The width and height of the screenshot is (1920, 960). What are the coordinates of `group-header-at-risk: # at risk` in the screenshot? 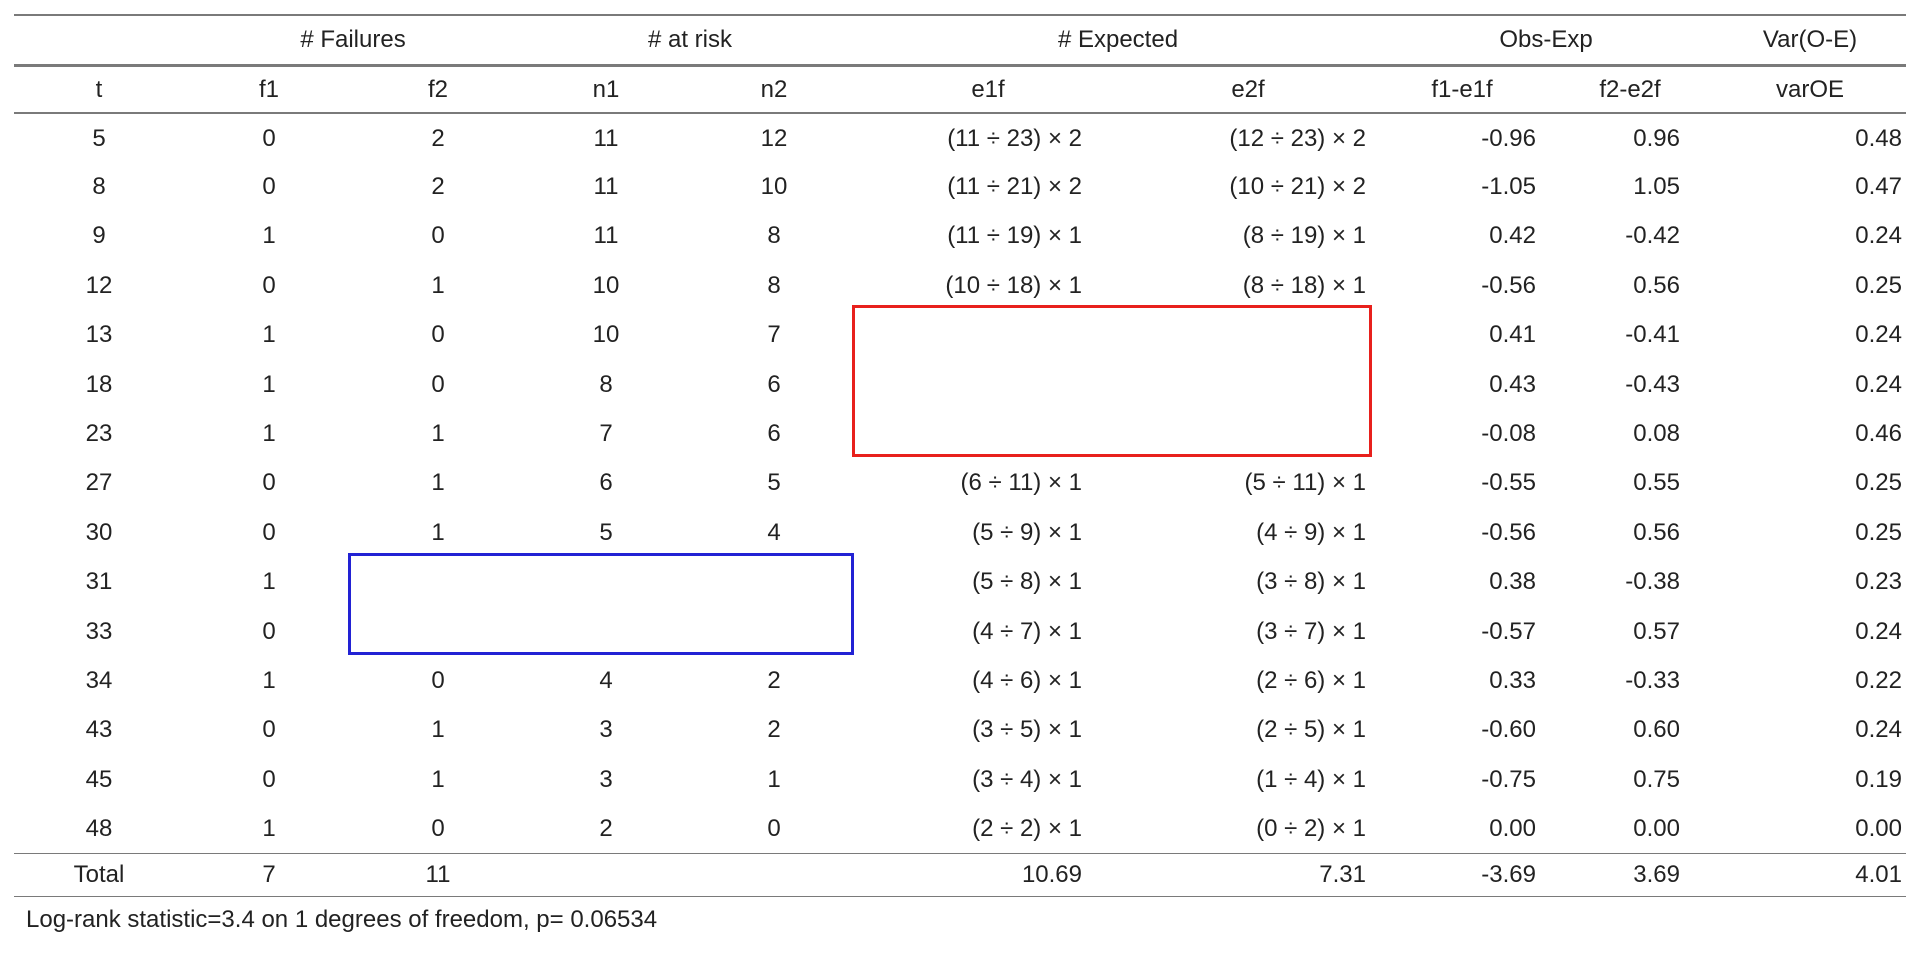 It's located at (690, 40).